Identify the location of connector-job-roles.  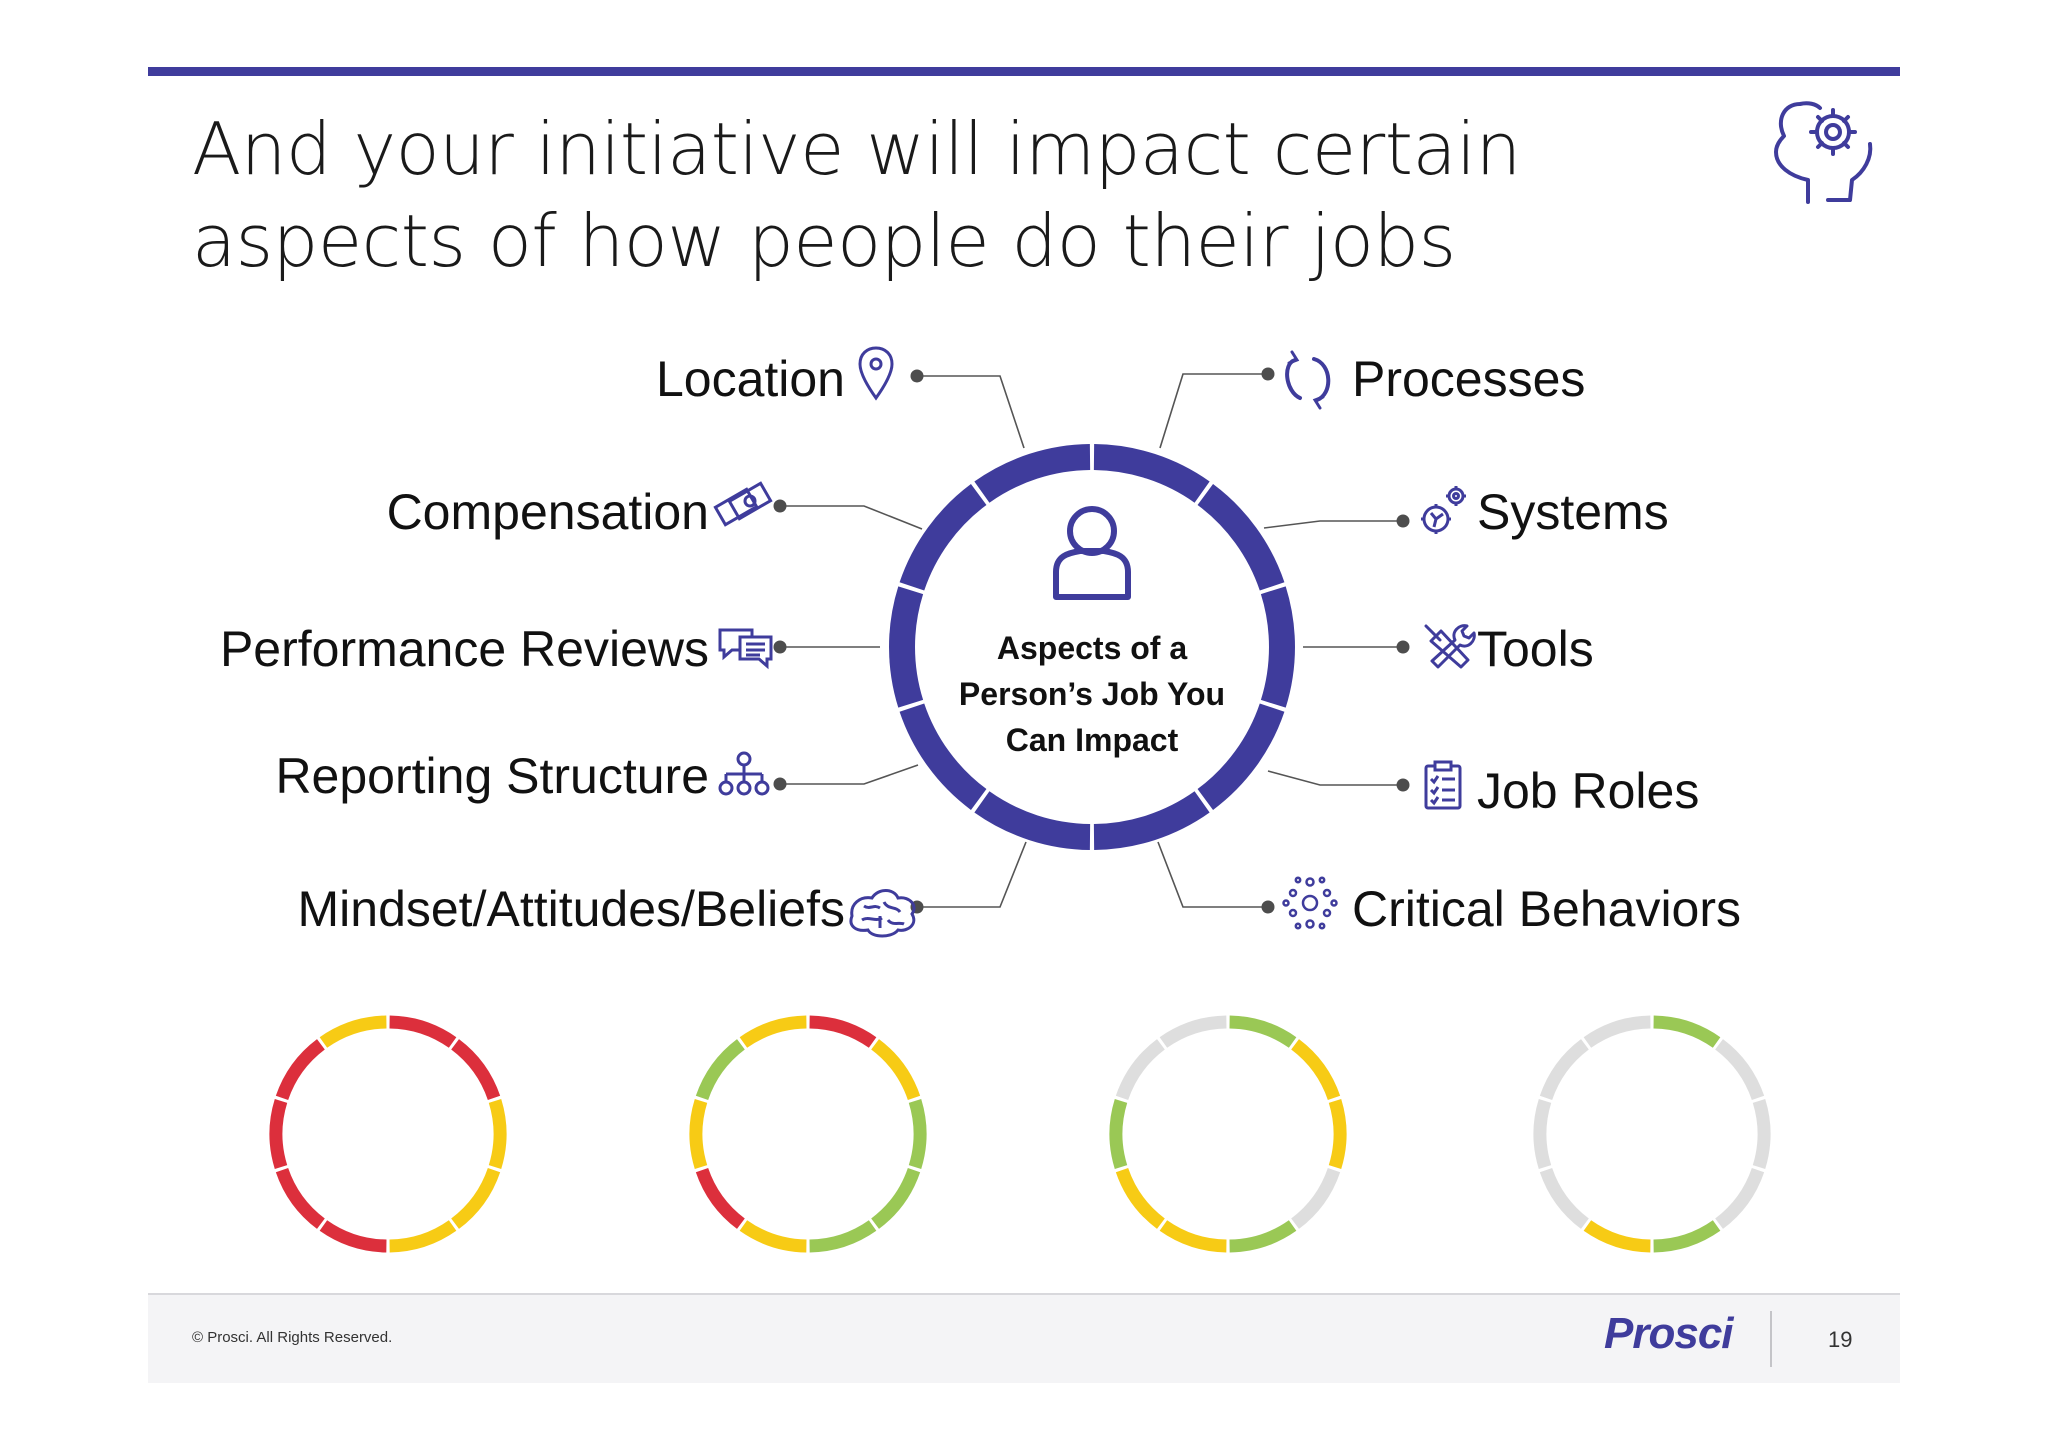
(1335, 778).